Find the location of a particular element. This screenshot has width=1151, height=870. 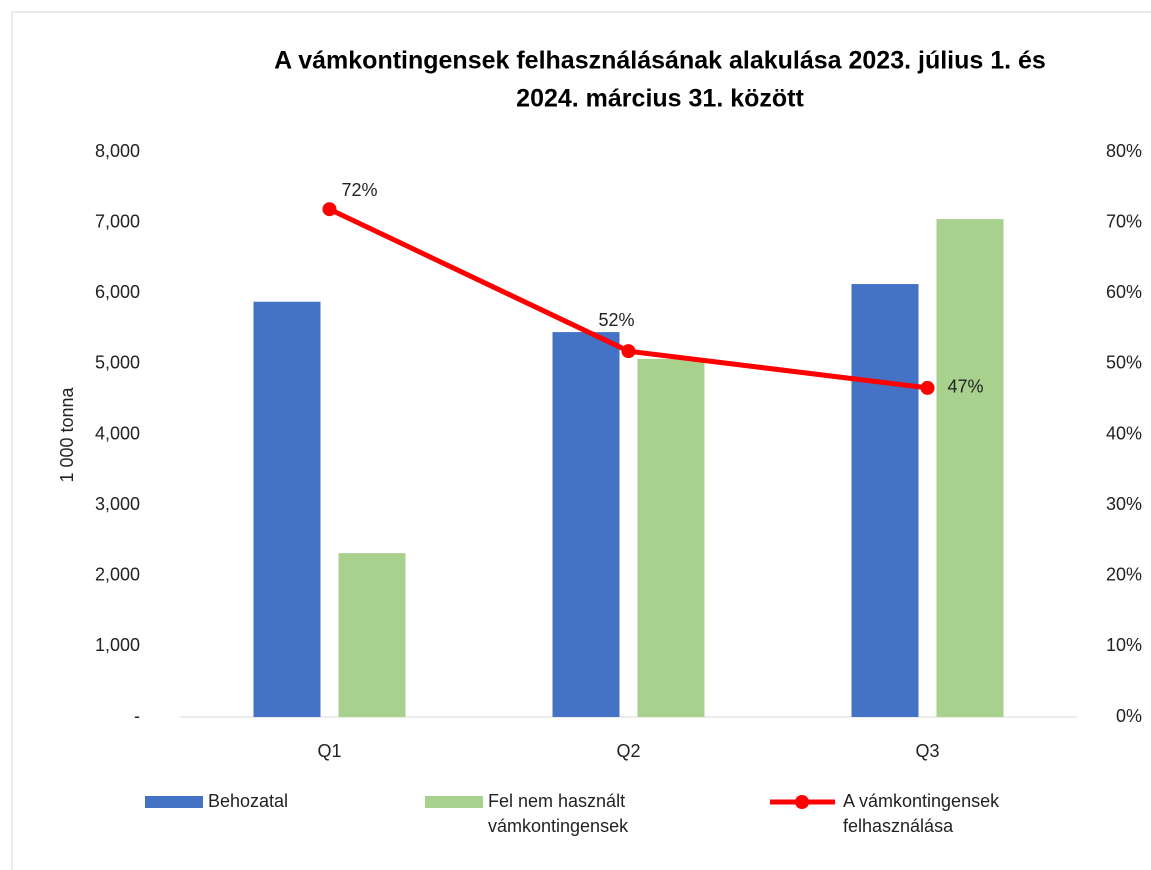

x-tick-label: Q3 is located at coordinates (927, 751).